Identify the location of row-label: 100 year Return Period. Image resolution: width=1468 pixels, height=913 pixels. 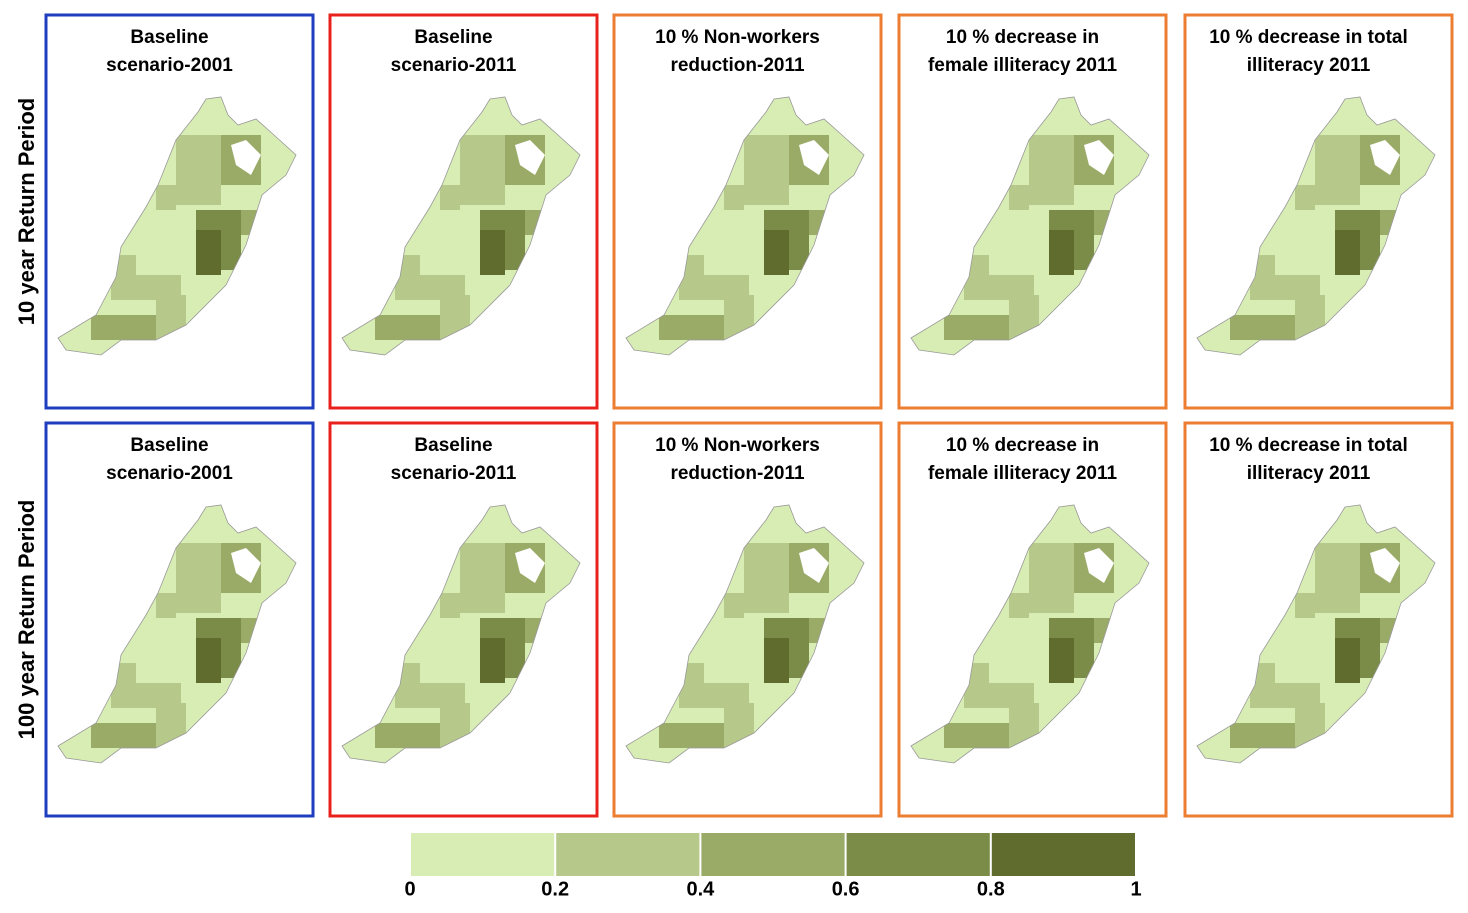
(26, 620).